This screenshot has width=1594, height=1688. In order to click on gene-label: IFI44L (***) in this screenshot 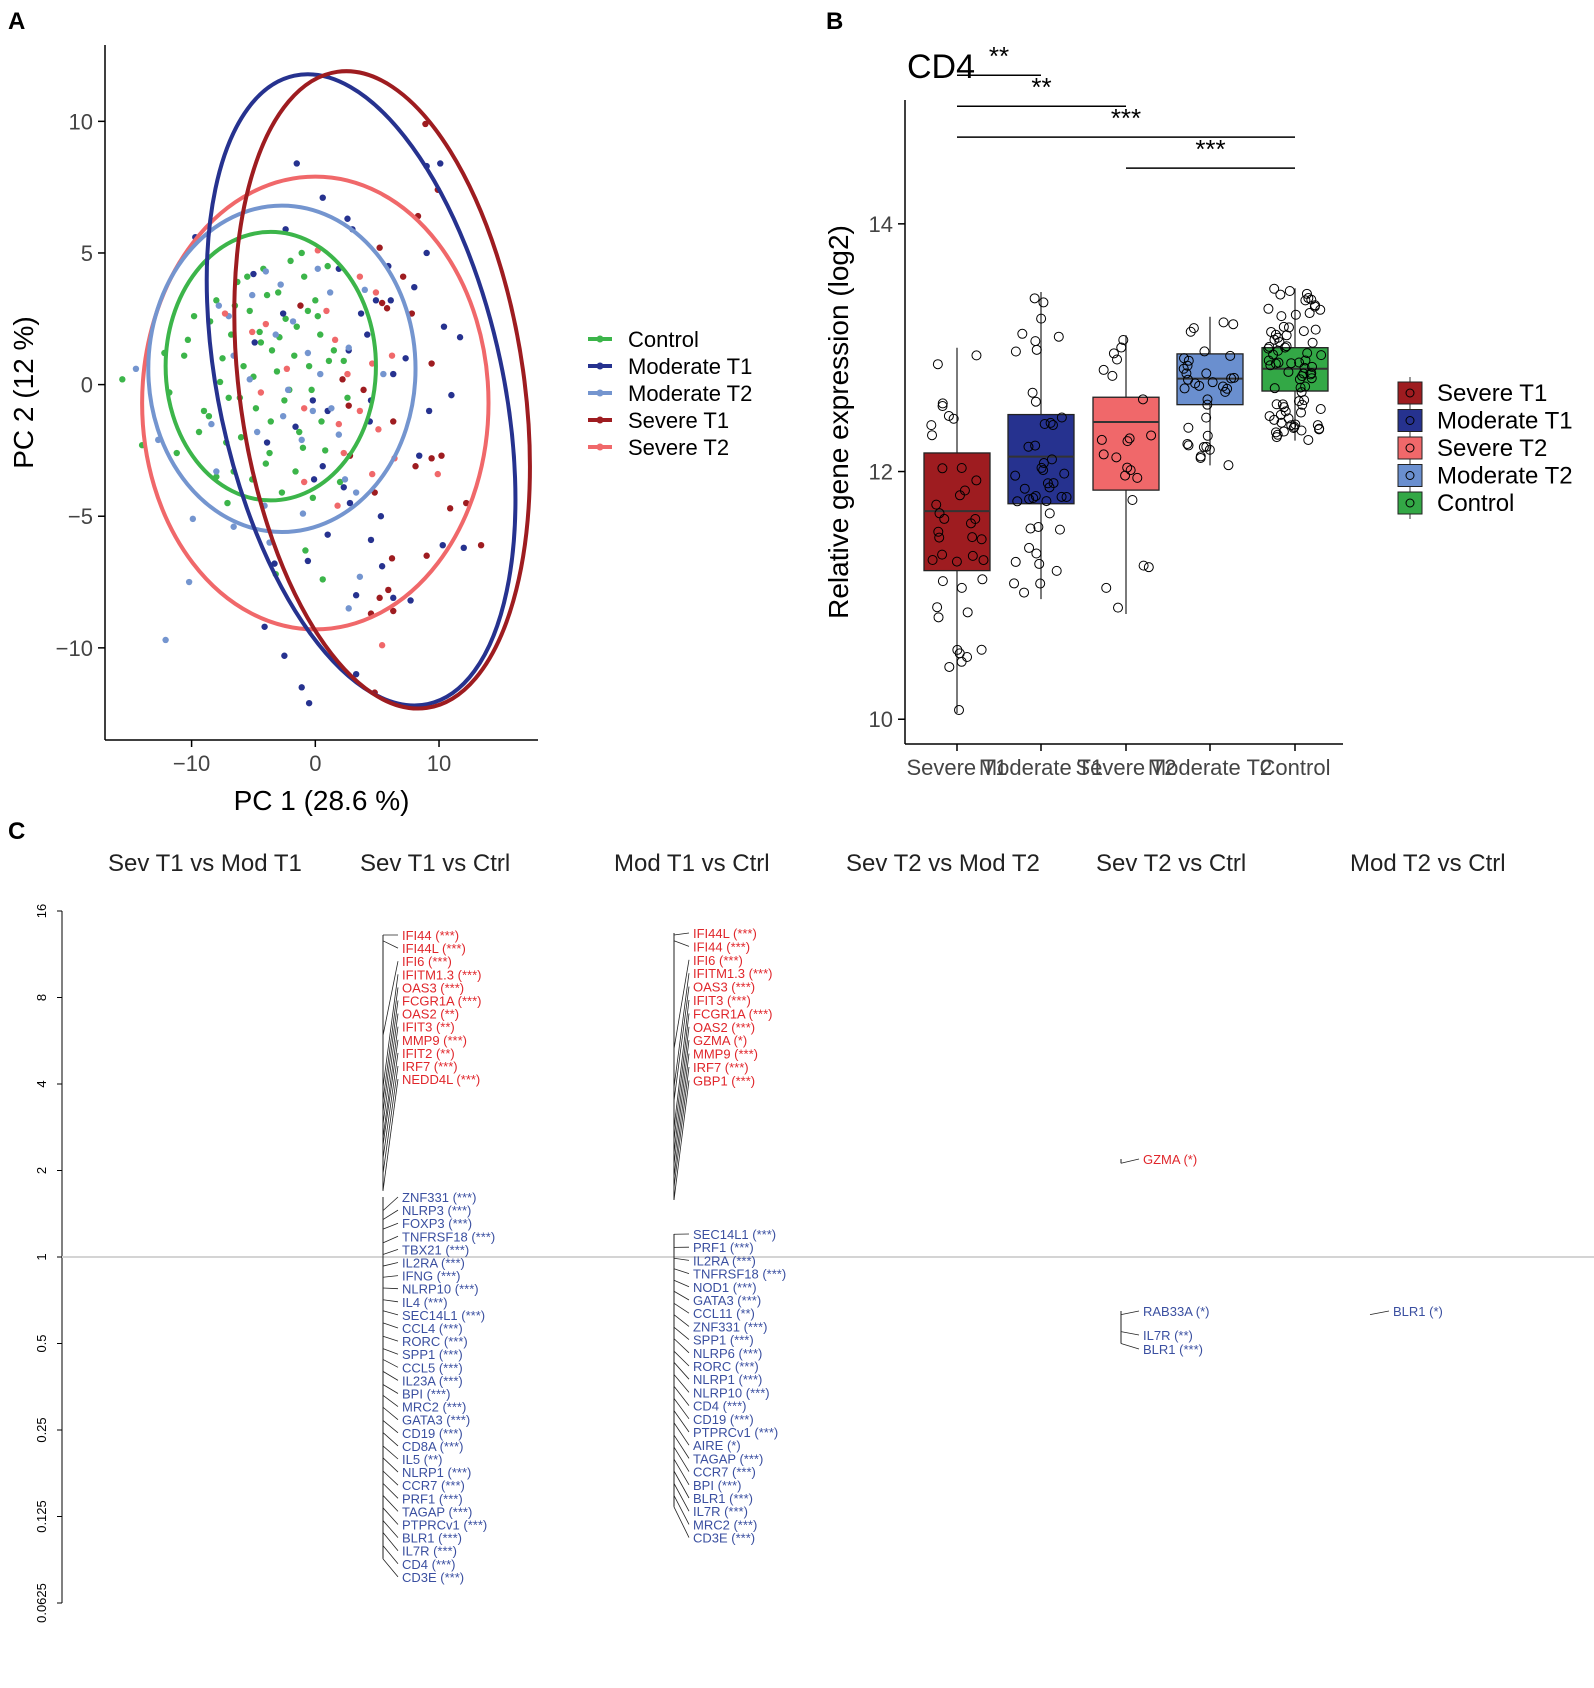, I will do `click(725, 933)`.